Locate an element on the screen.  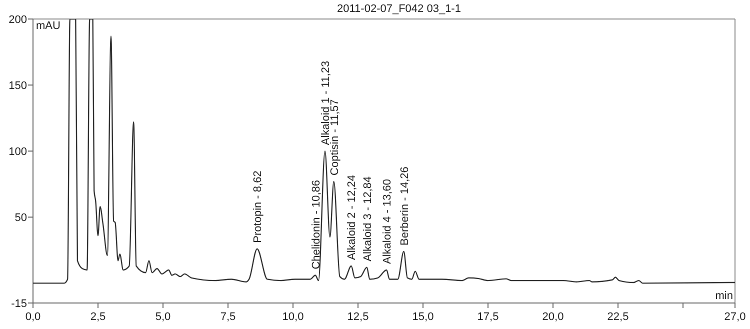
x-tick-label: 0,0 is located at coordinates (33, 317).